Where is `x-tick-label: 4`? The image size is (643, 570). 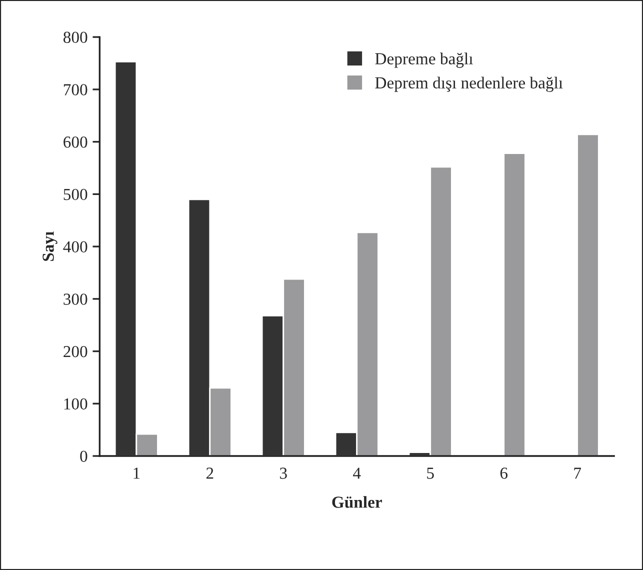
x-tick-label: 4 is located at coordinates (357, 473).